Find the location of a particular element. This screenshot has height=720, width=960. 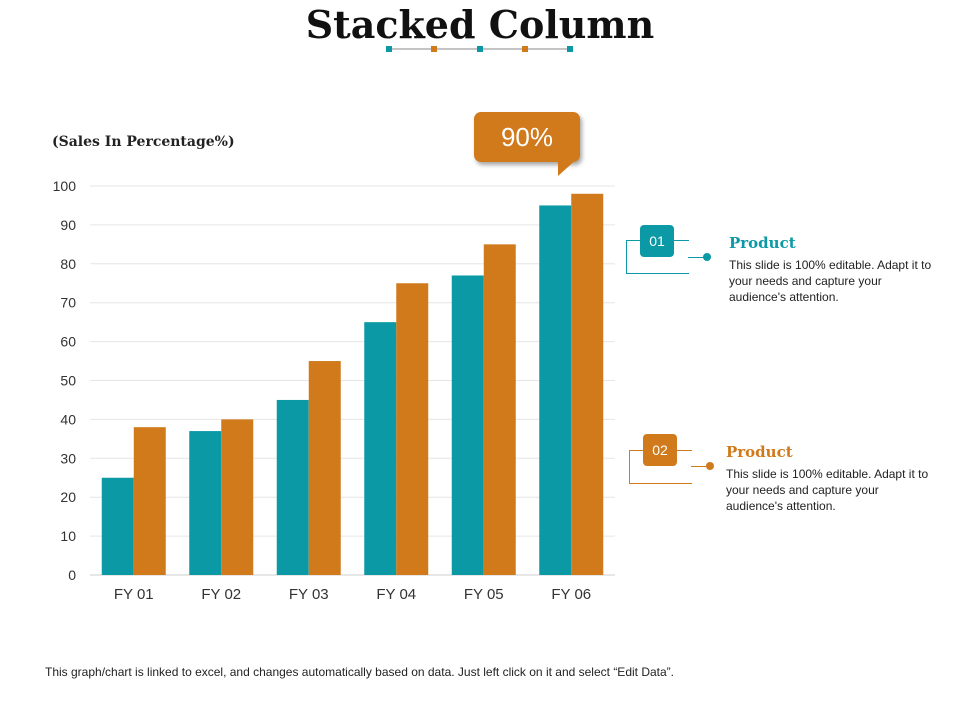

percentage-callout: 90% is located at coordinates (527, 137).